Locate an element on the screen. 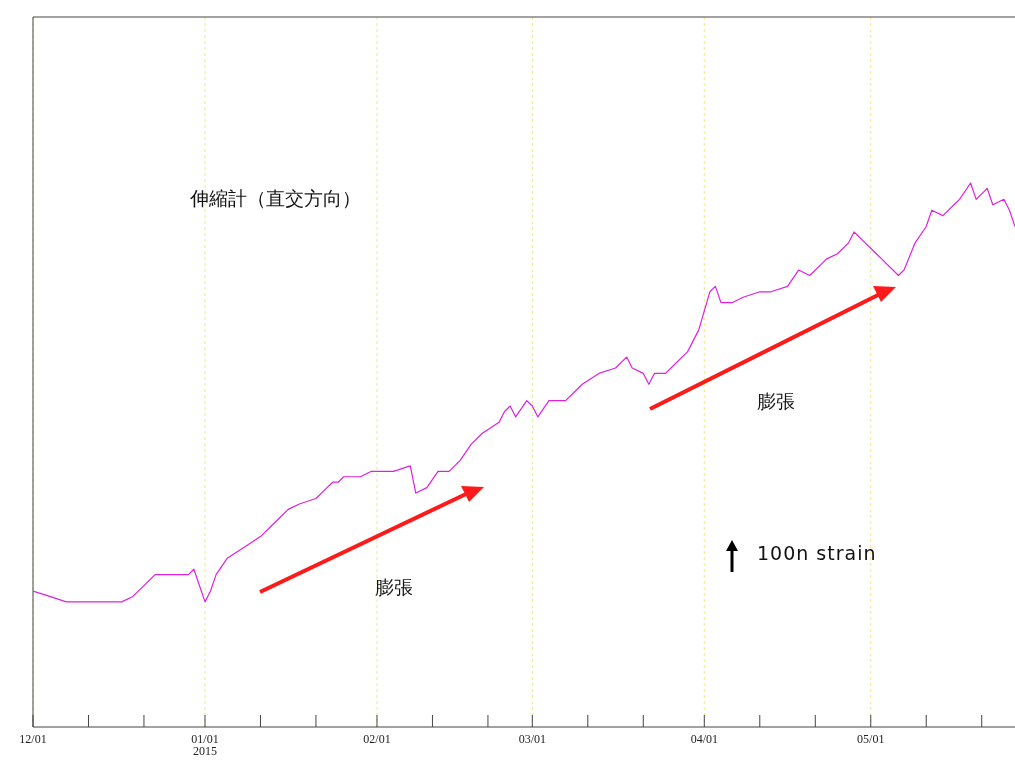  annotation: 100n strain is located at coordinates (817, 553).